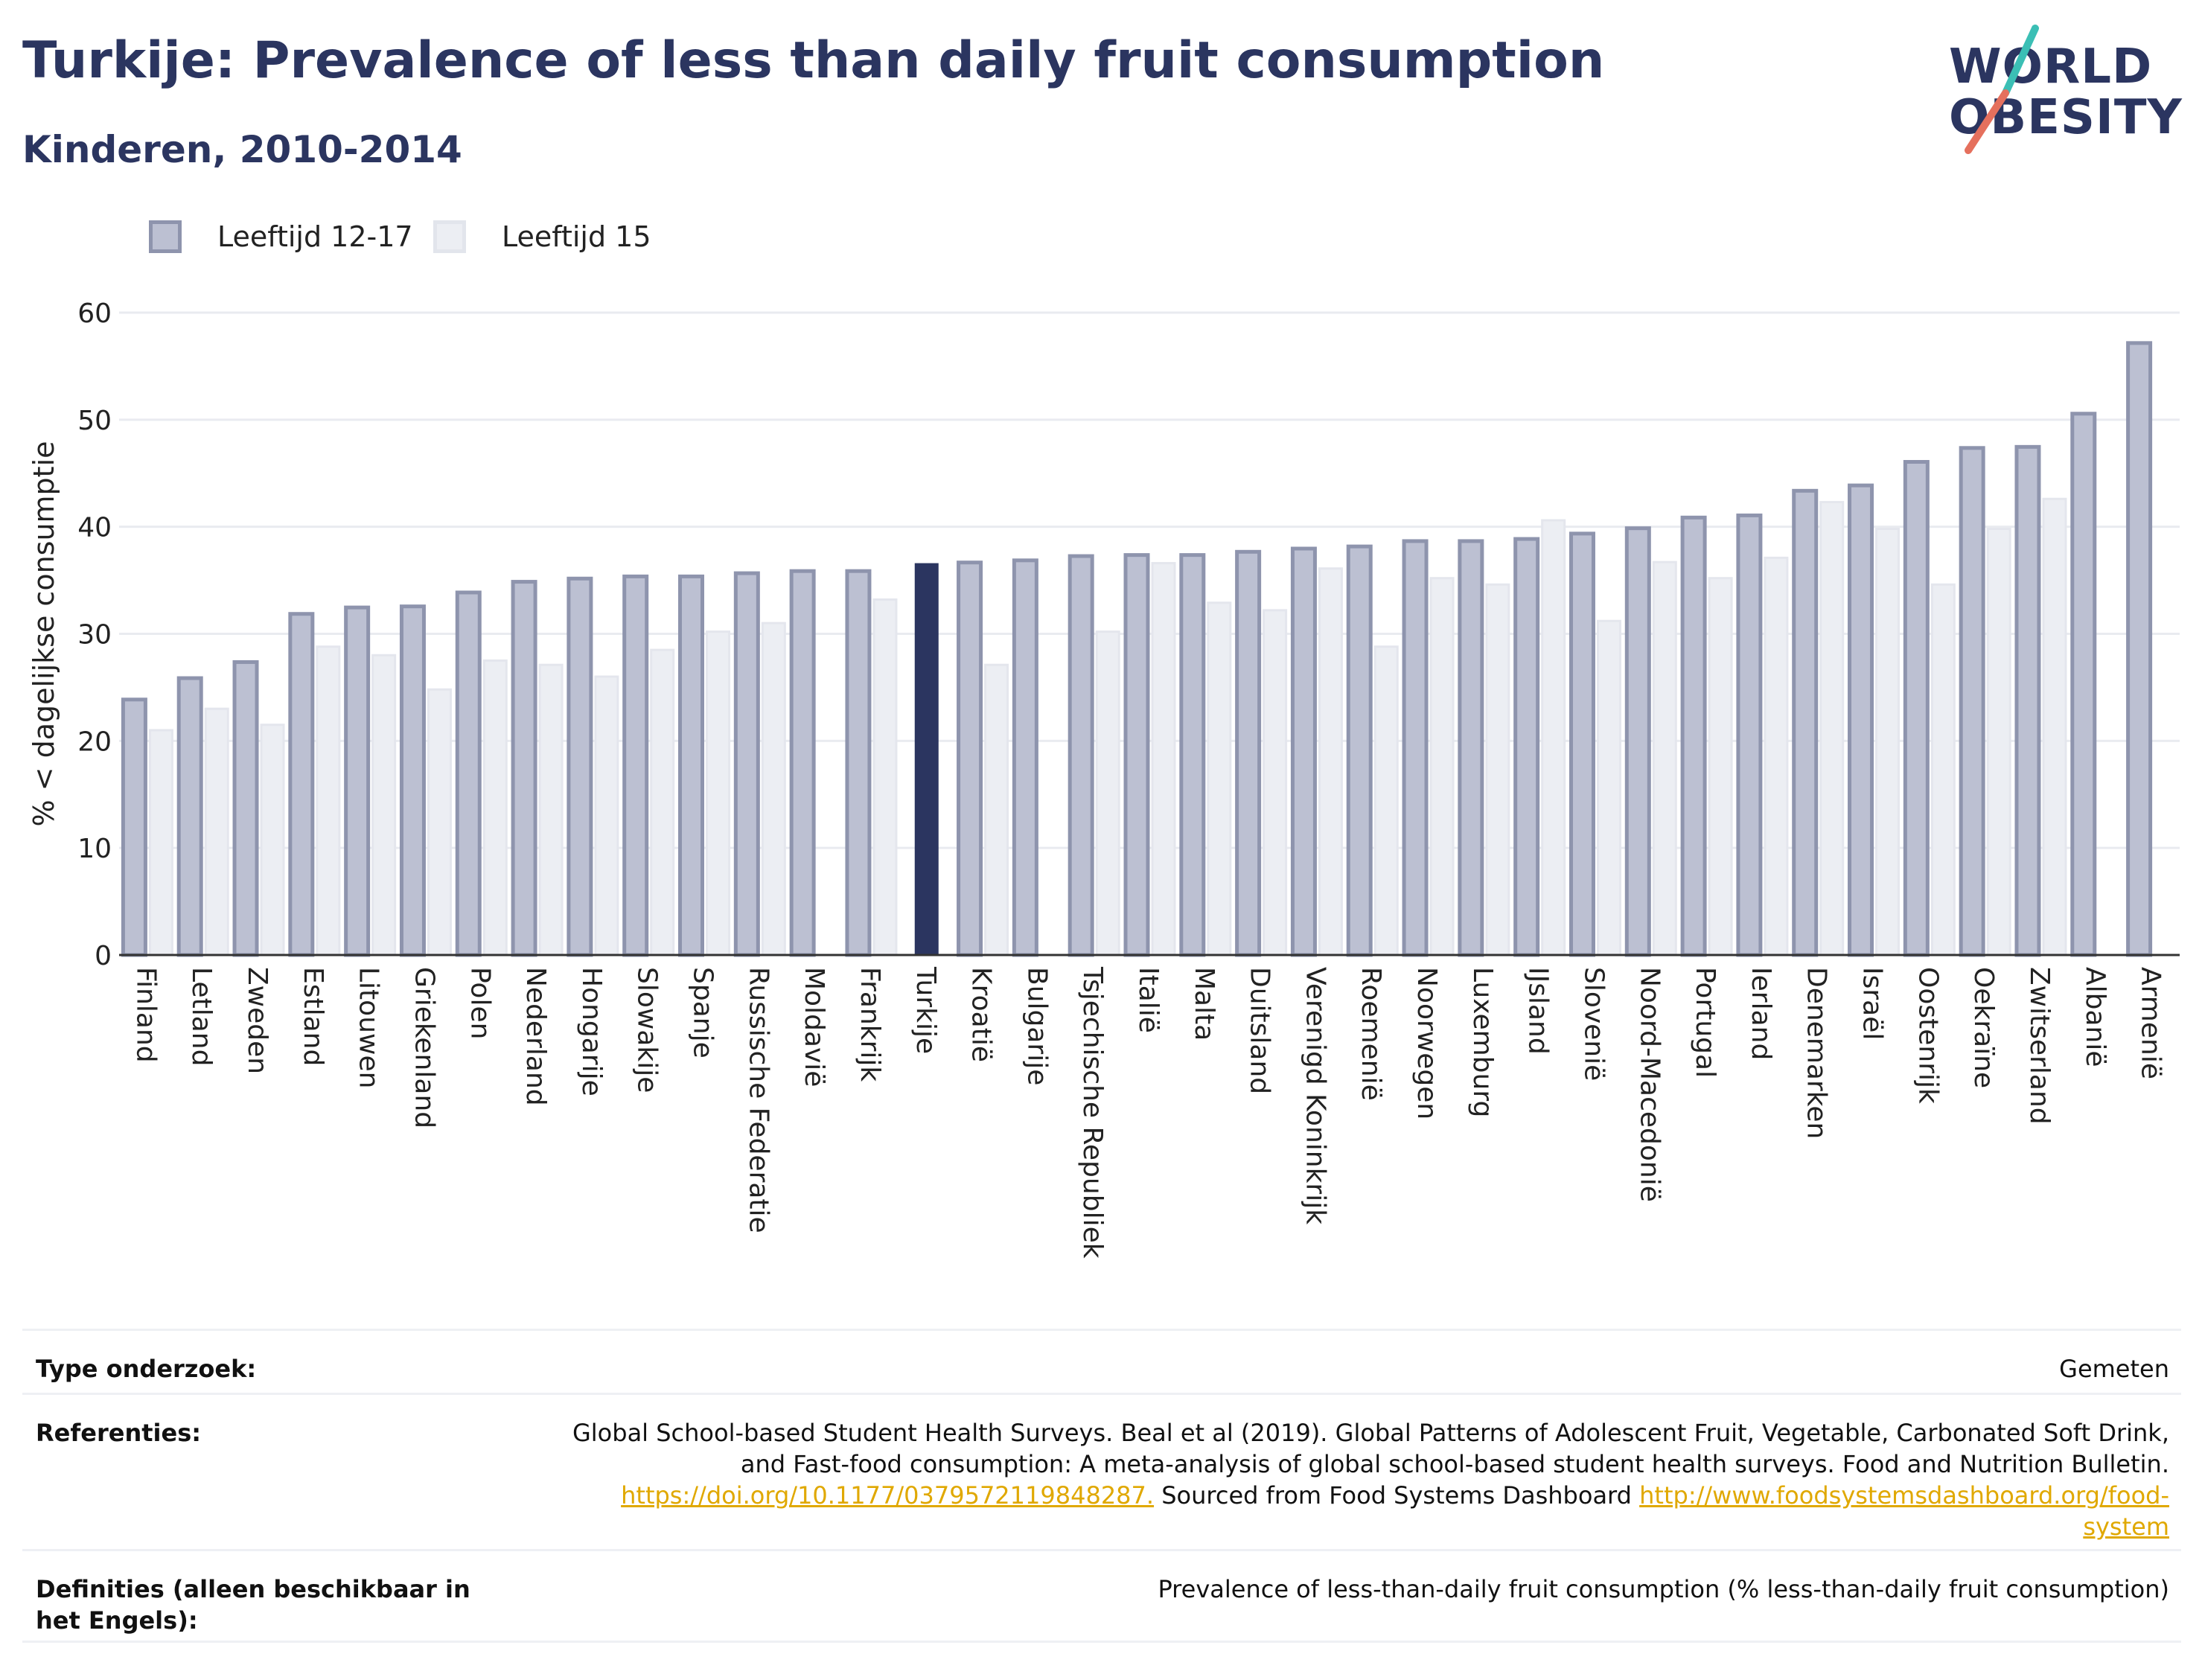 This screenshot has height=1680, width=2202. What do you see at coordinates (2114, 1369) in the screenshot?
I see `info-value-survey-type: Gemeten` at bounding box center [2114, 1369].